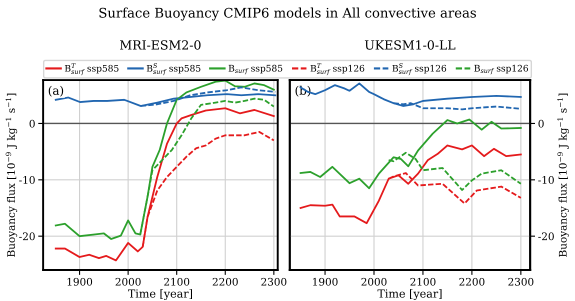 The image size is (575, 301). I want to click on y-tick-label: -10, so click(27, 180).